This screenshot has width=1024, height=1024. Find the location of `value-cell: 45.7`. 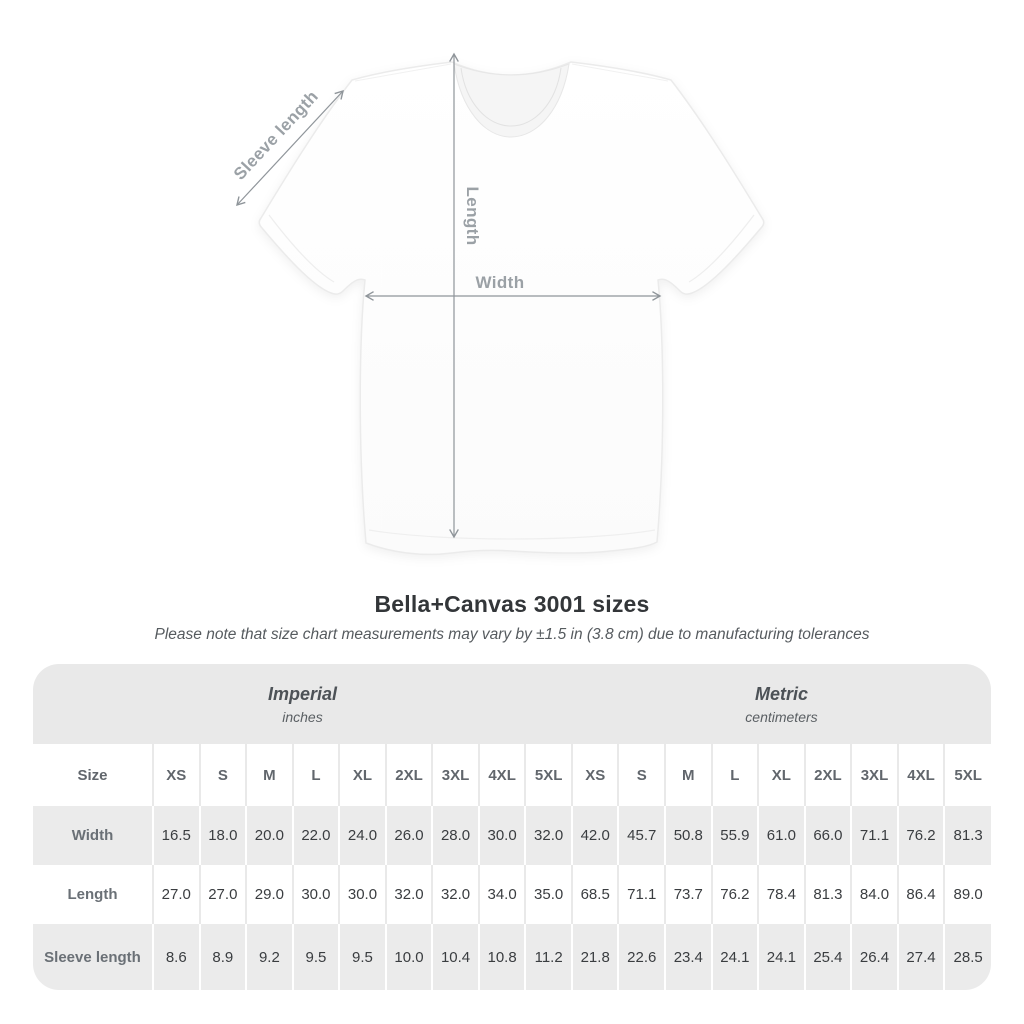

value-cell: 45.7 is located at coordinates (641, 835).